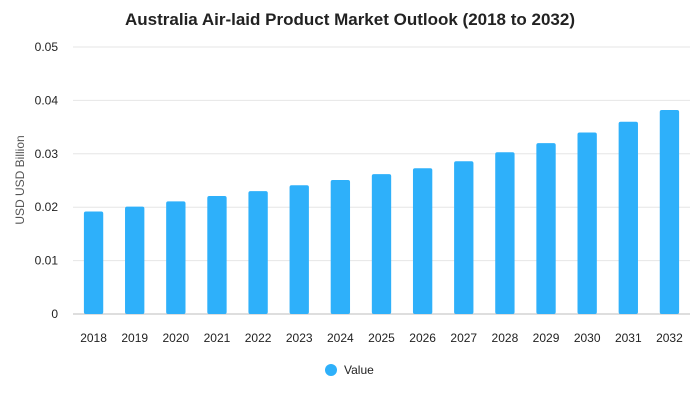 Image resolution: width=700 pixels, height=400 pixels. I want to click on bar-2020, so click(176, 257).